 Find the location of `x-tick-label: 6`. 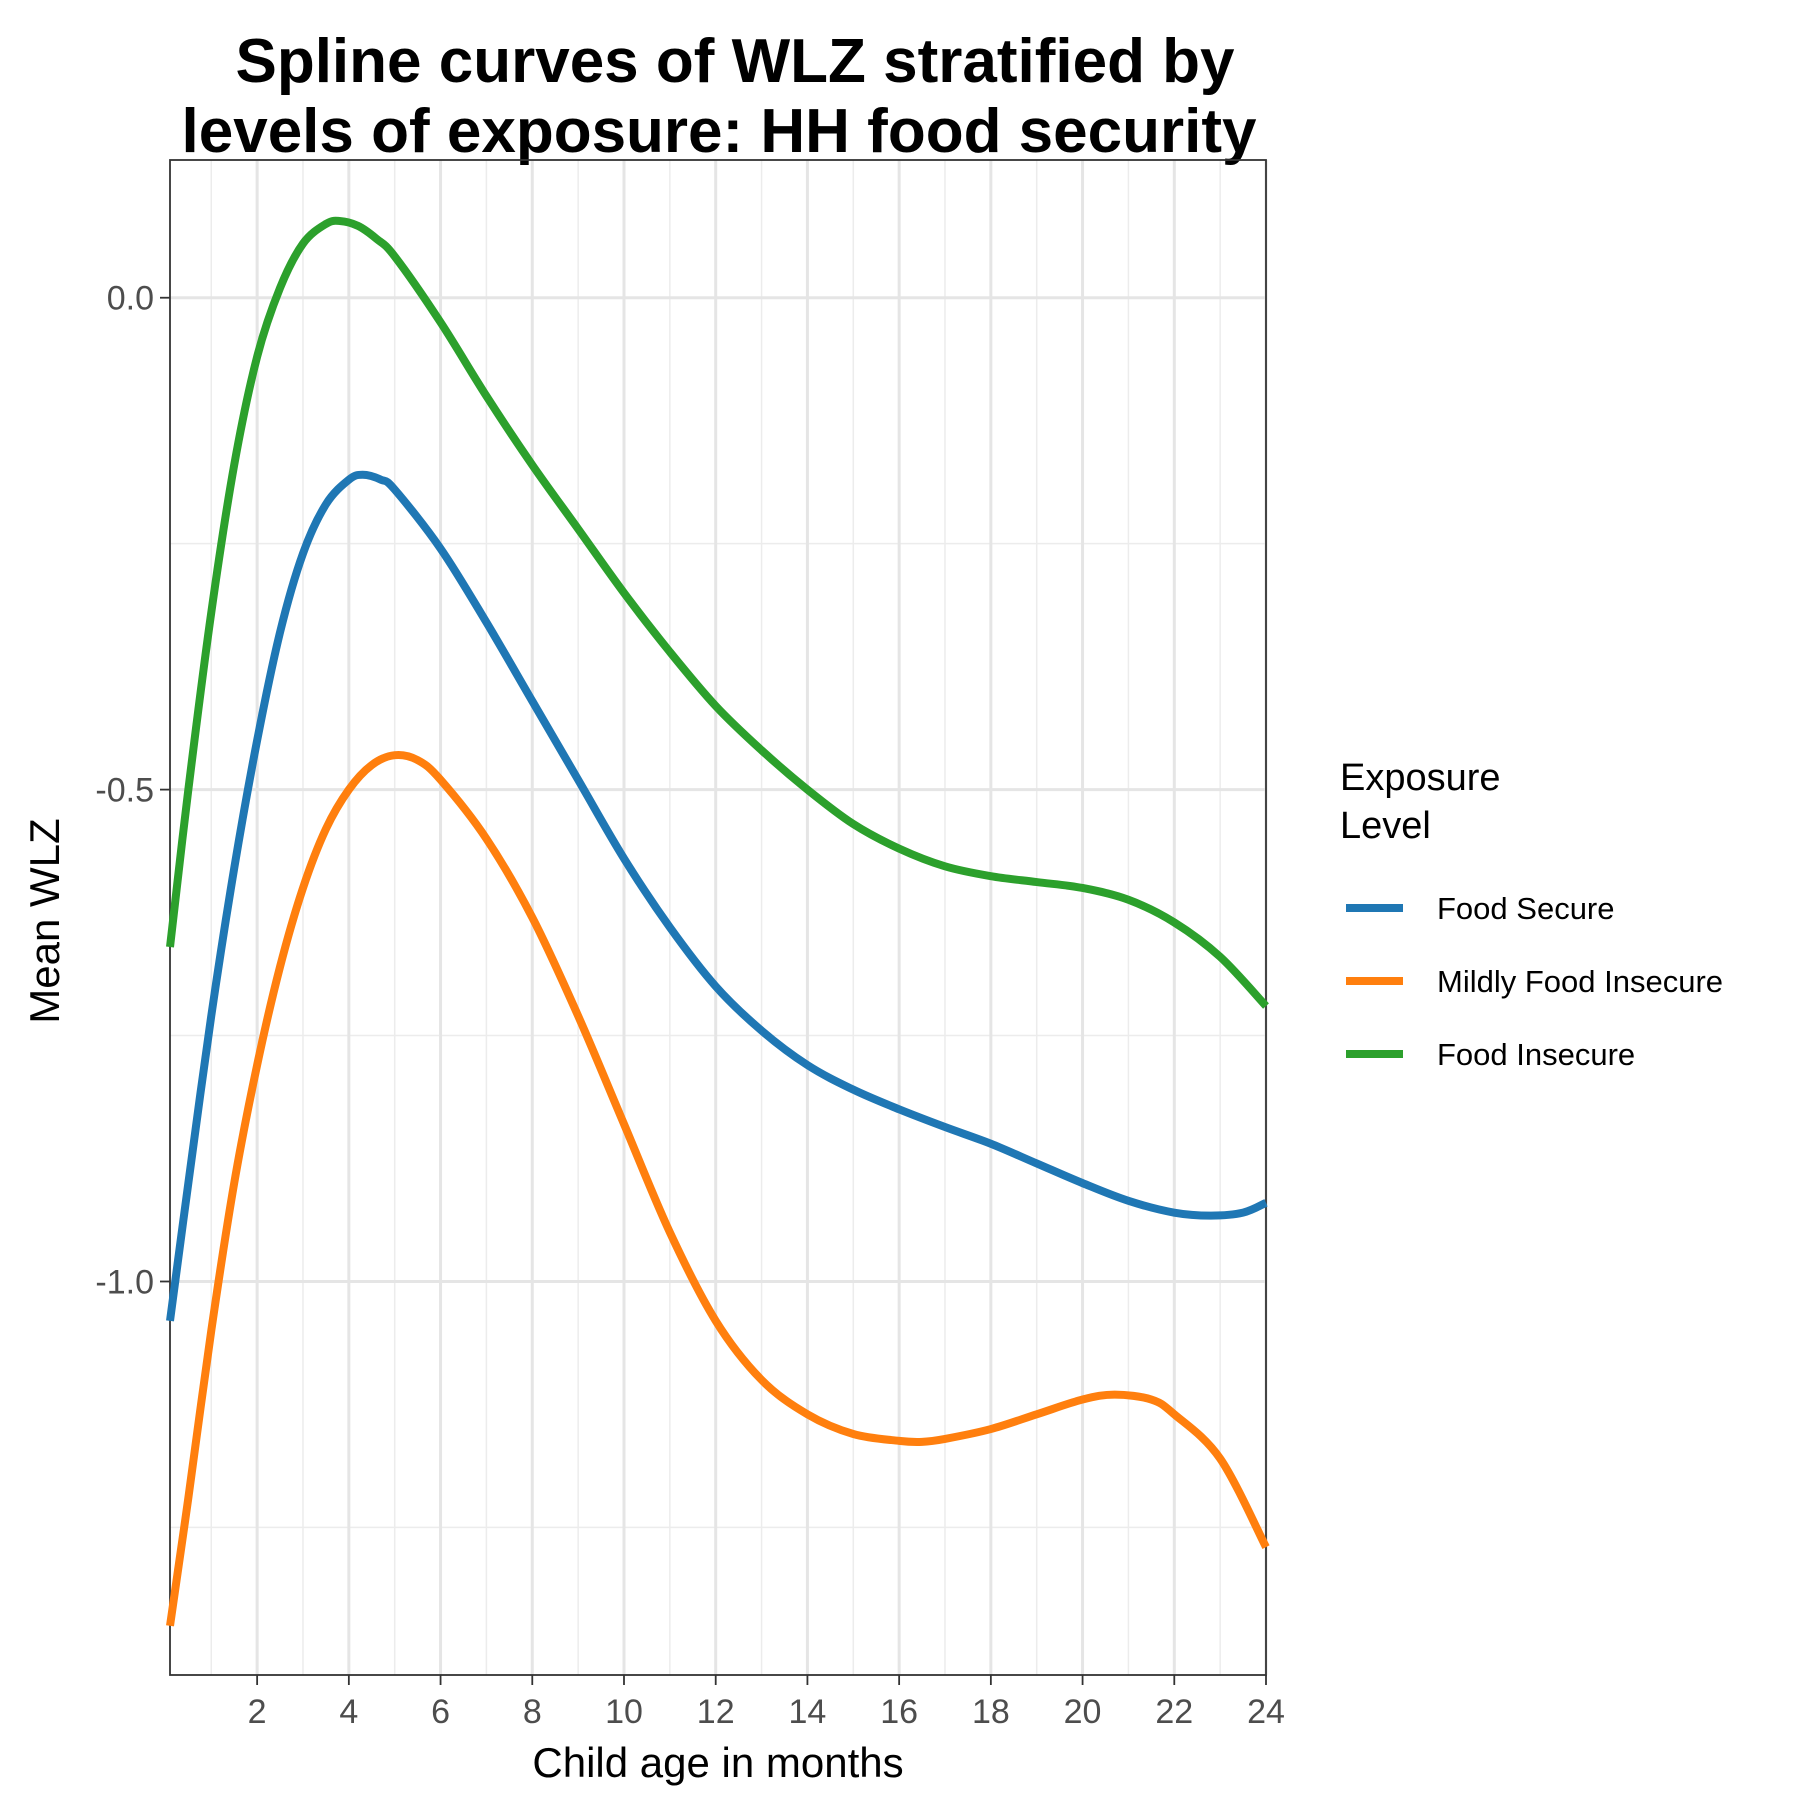

x-tick-label: 6 is located at coordinates (440, 1712).